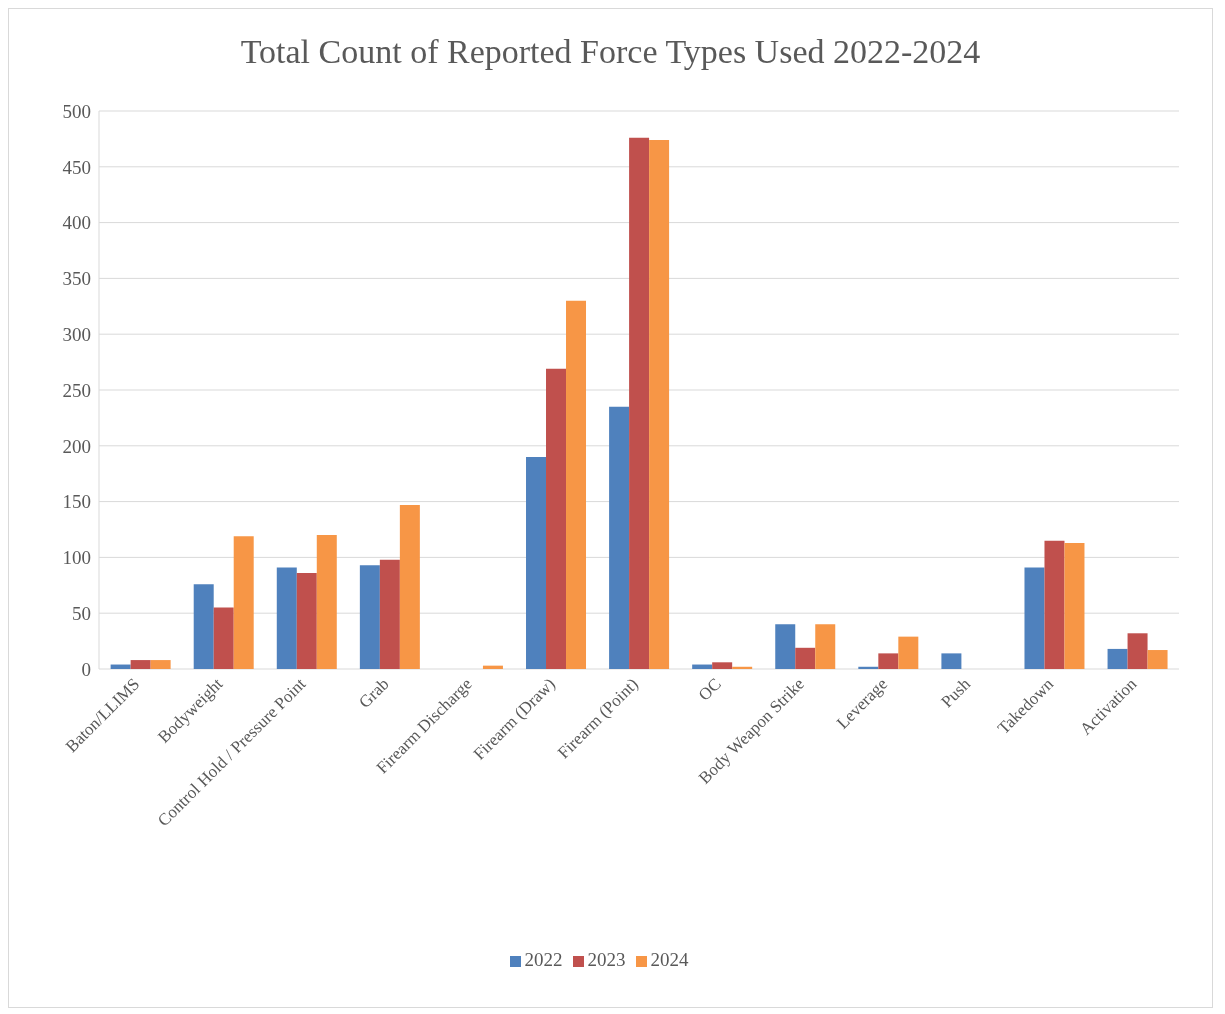 This screenshot has width=1225, height=1014. Describe the element at coordinates (709, 689) in the screenshot. I see `x-tick-label: OC` at that location.